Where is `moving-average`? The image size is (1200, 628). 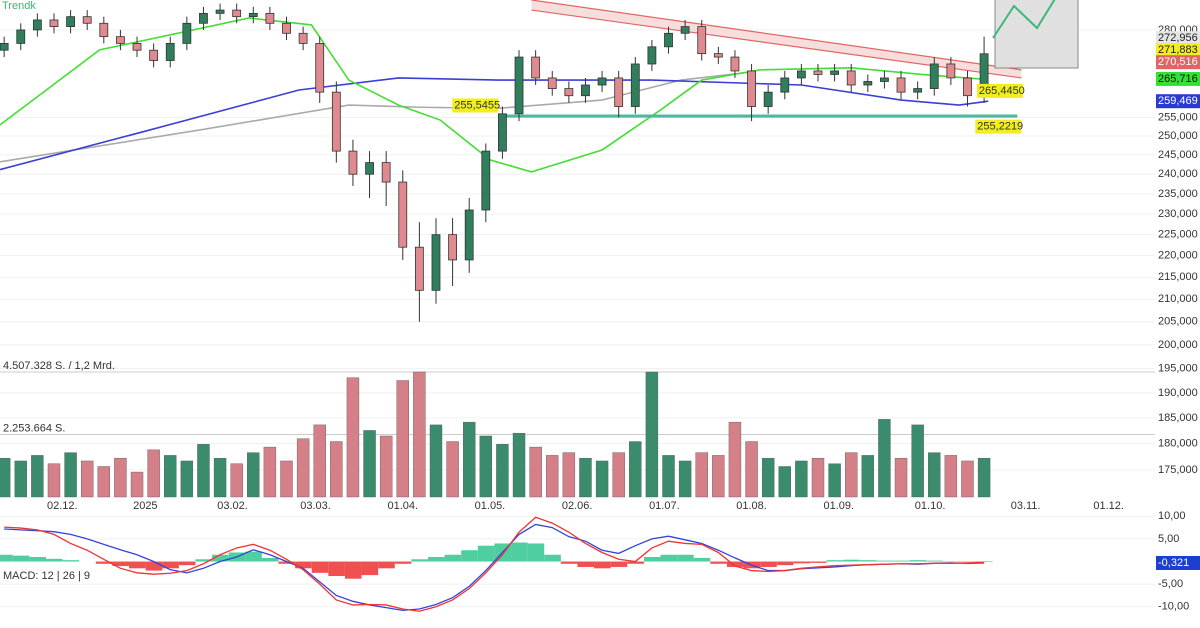
moving-average is located at coordinates (494, 124).